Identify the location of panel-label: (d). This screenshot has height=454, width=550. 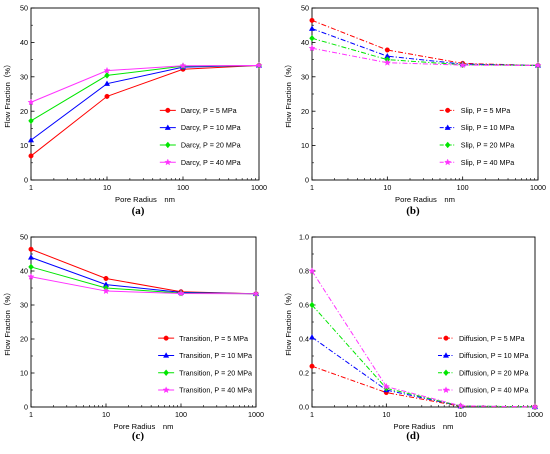
(413, 436).